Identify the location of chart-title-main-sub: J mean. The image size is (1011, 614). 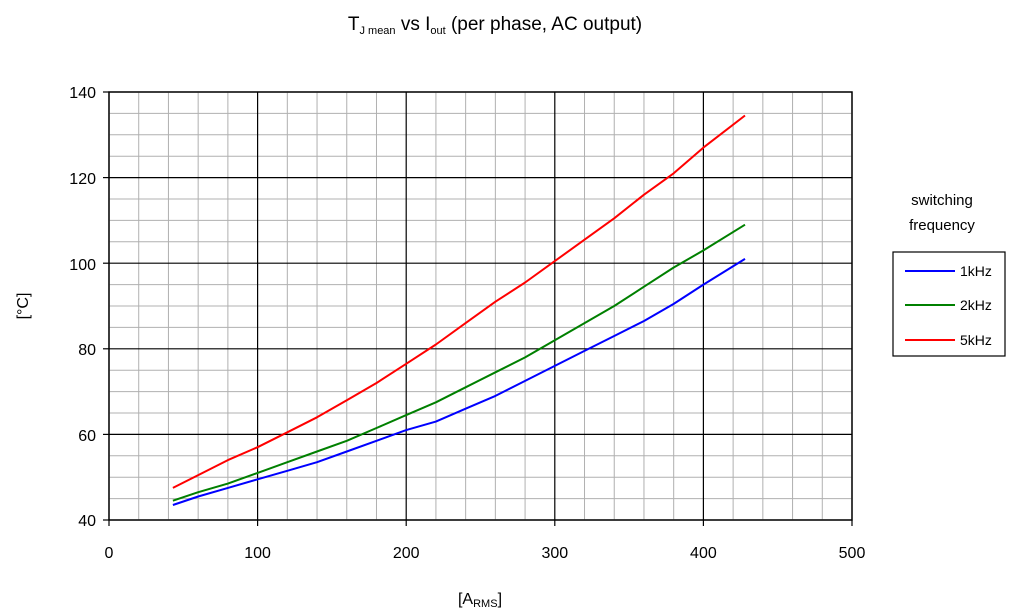
(377, 31).